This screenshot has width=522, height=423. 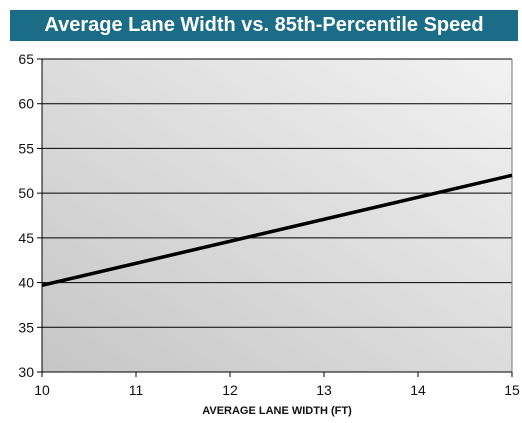 What do you see at coordinates (512, 390) in the screenshot?
I see `x-tick-label-15: 15` at bounding box center [512, 390].